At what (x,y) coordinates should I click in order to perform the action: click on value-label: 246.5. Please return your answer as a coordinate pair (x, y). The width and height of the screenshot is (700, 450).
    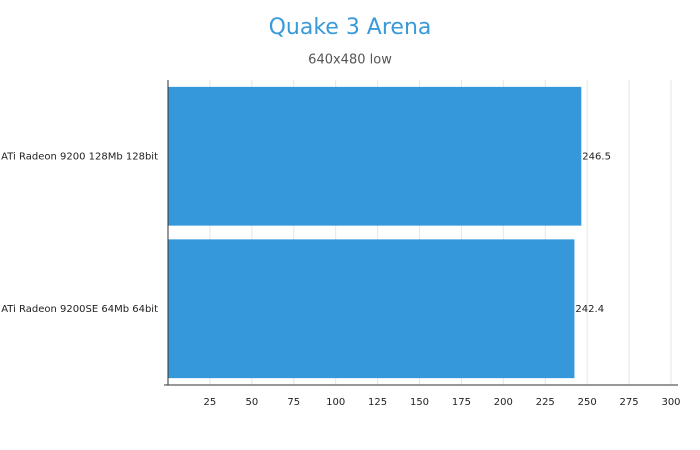
    Looking at the image, I should click on (596, 156).